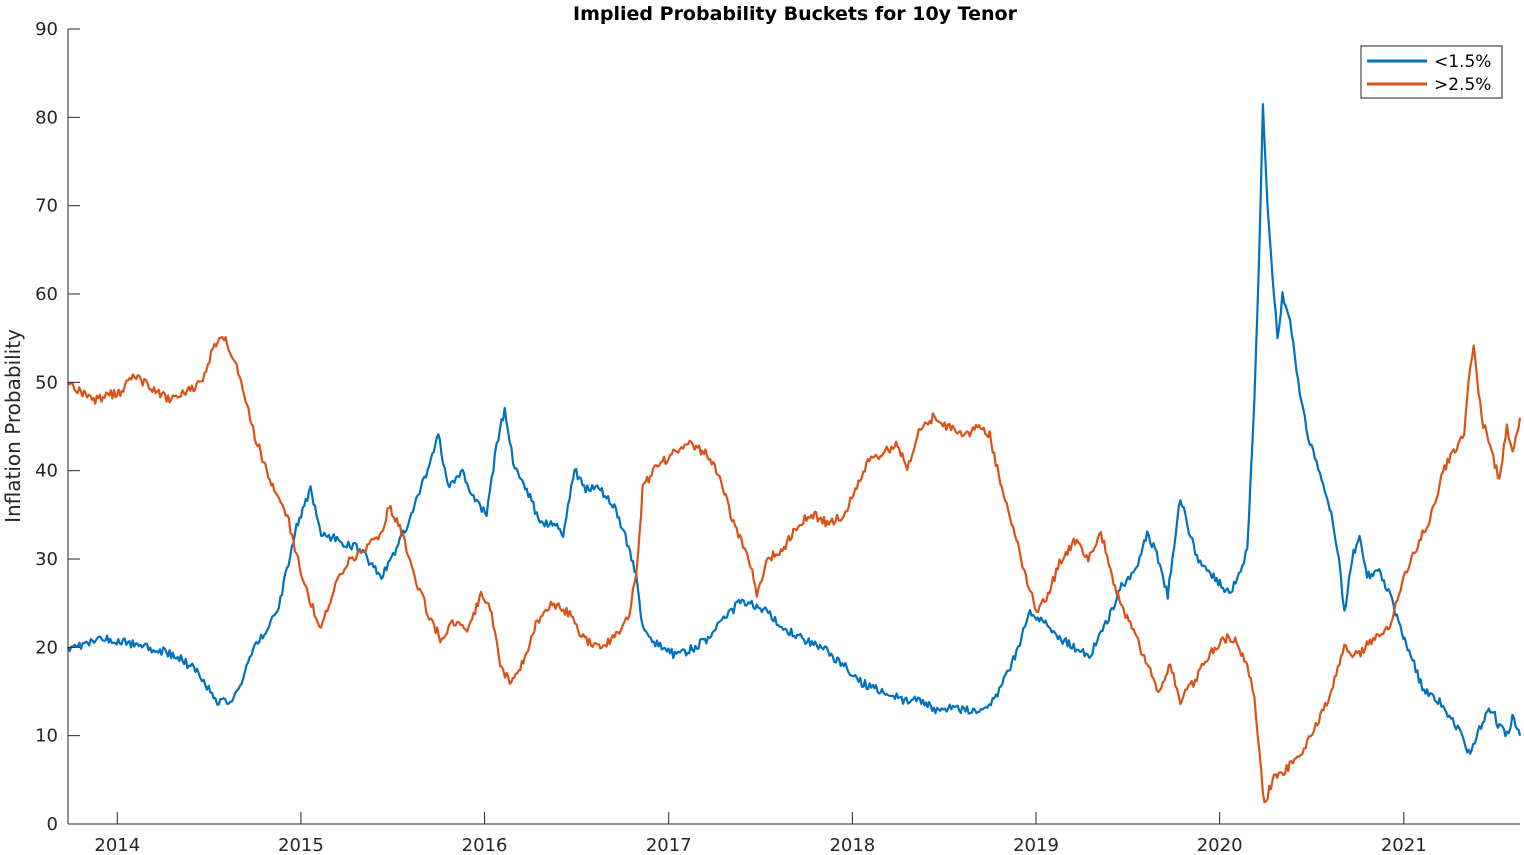  I want to click on legend: <1.5% >2.5%, so click(1431, 72).